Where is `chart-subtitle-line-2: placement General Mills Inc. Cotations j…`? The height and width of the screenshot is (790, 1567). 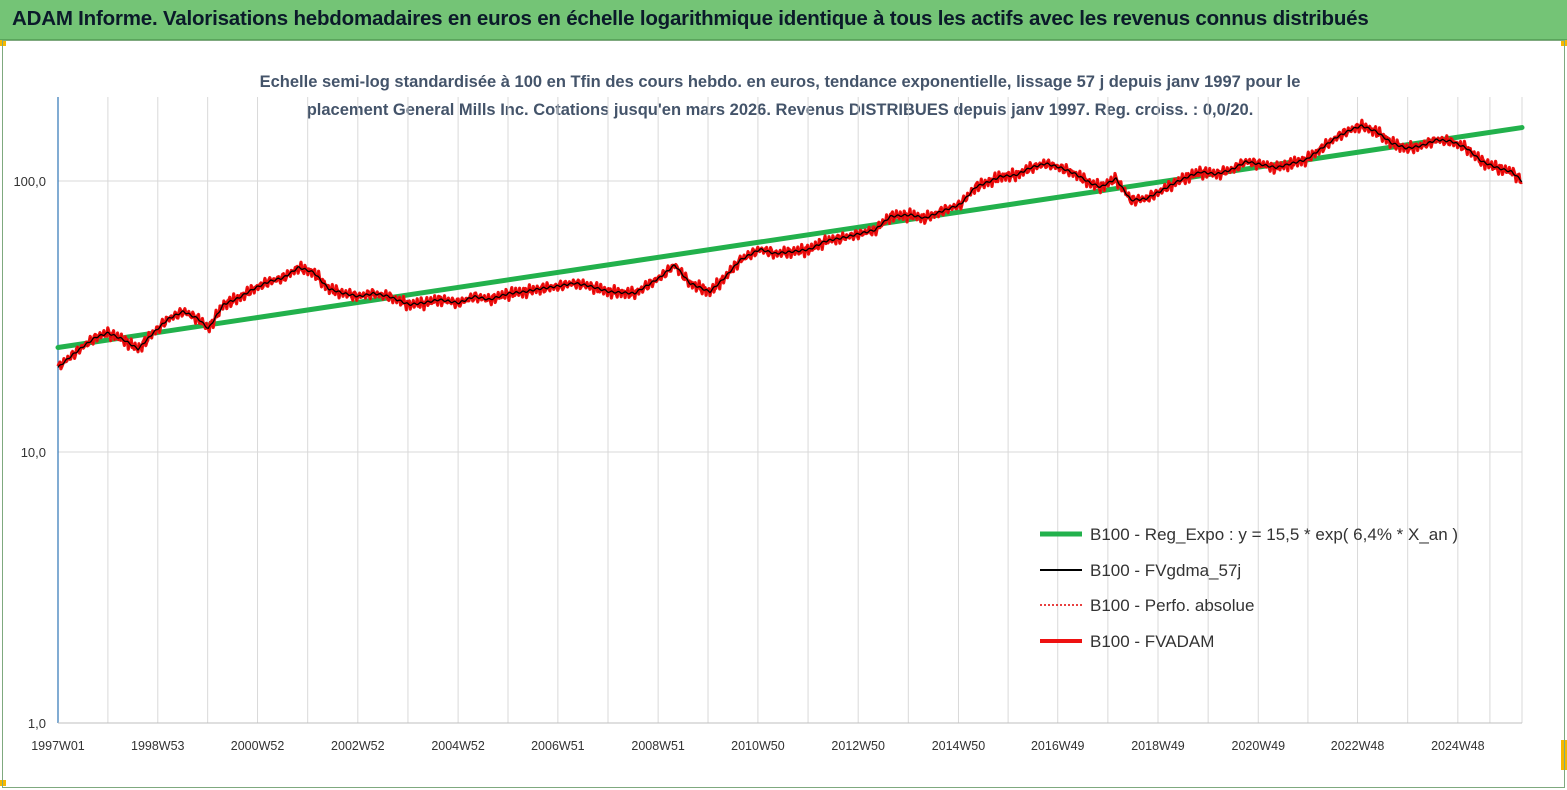
chart-subtitle-line-2: placement General Mills Inc. Cotations j… is located at coordinates (780, 110).